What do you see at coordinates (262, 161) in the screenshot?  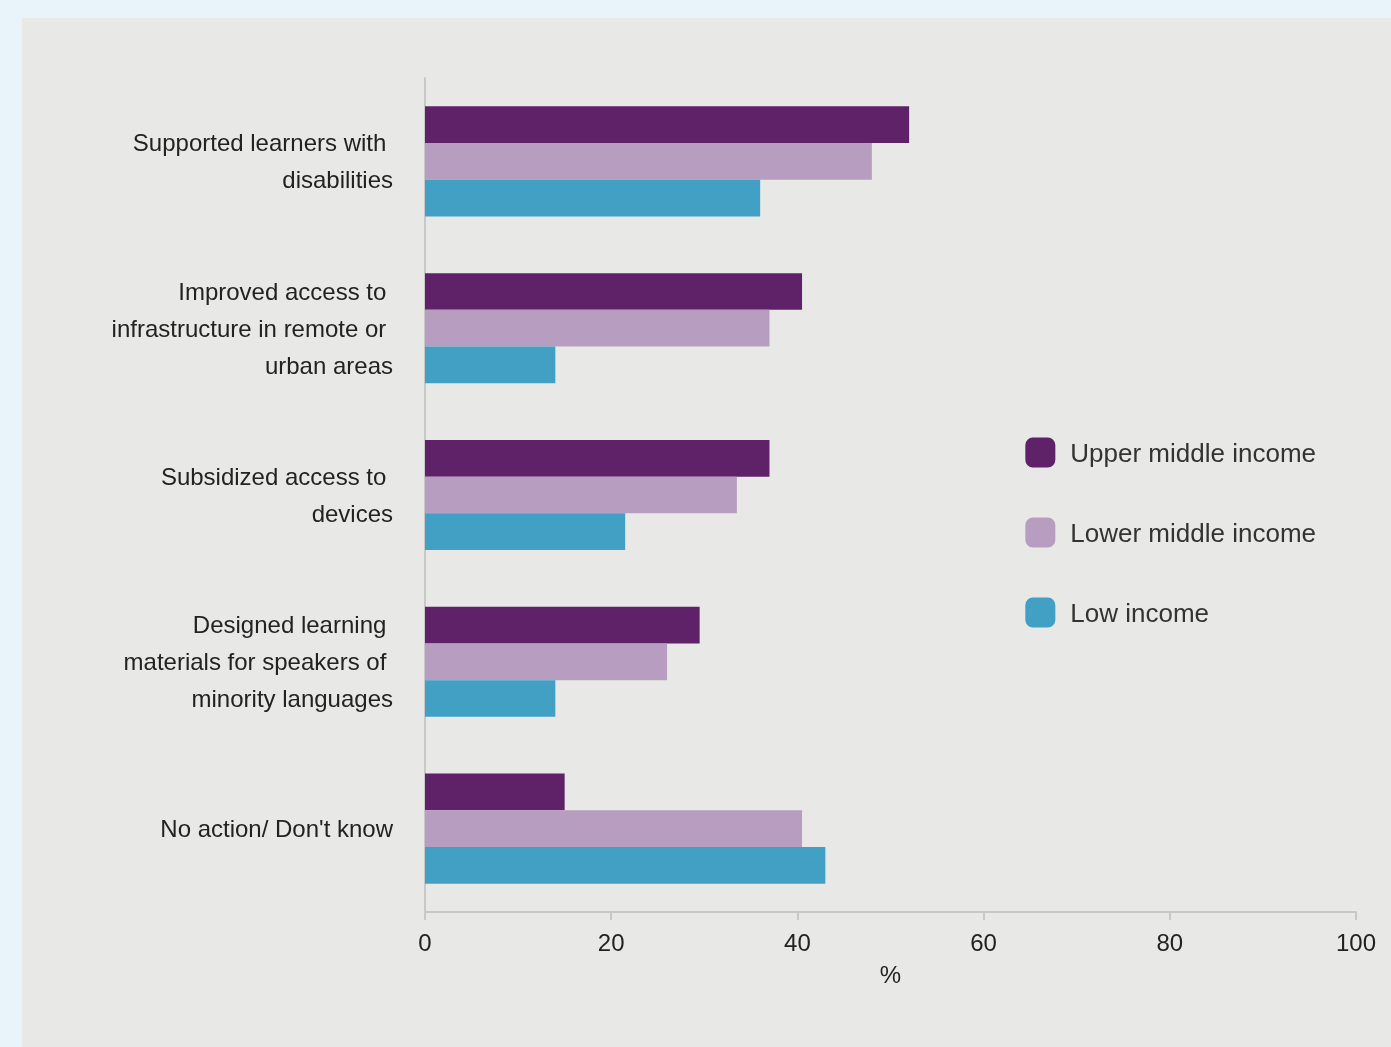 I see `y-tick-label: Supported learners with disabilities` at bounding box center [262, 161].